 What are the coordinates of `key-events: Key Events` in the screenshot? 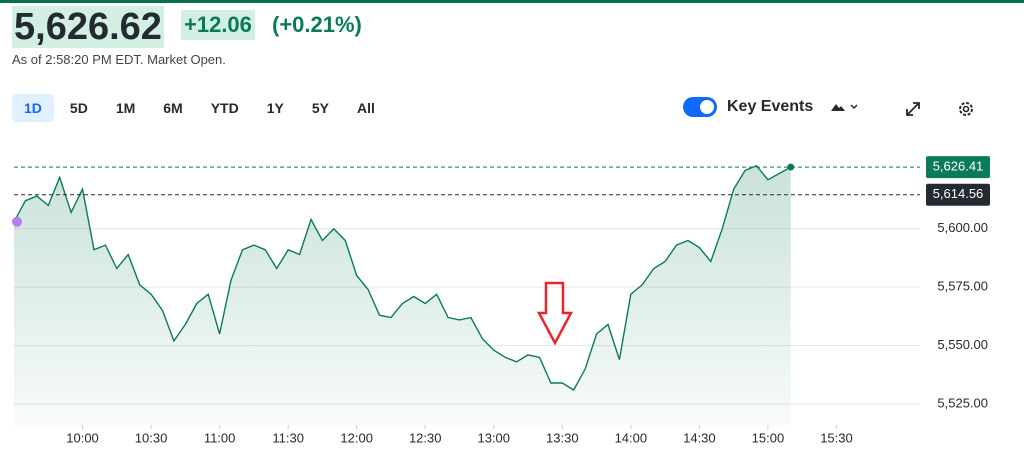 It's located at (773, 107).